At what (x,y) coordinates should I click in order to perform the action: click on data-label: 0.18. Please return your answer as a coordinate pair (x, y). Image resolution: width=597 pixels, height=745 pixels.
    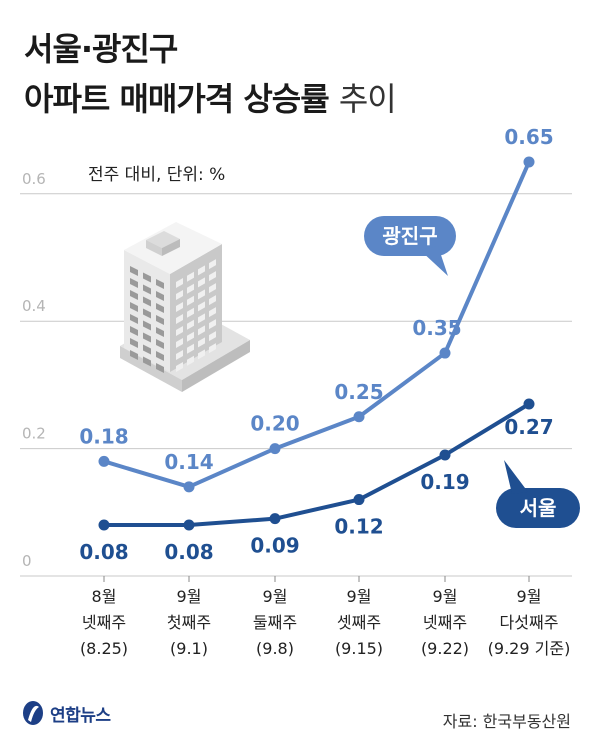
    Looking at the image, I should click on (103, 436).